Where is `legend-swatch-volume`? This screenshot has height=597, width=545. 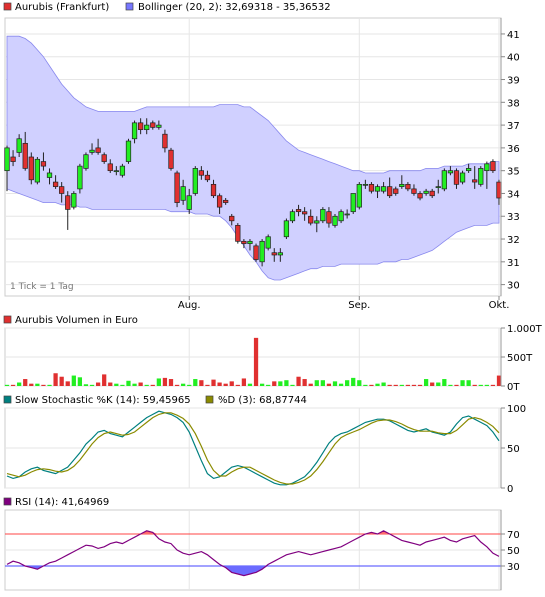 legend-swatch-volume is located at coordinates (7, 319).